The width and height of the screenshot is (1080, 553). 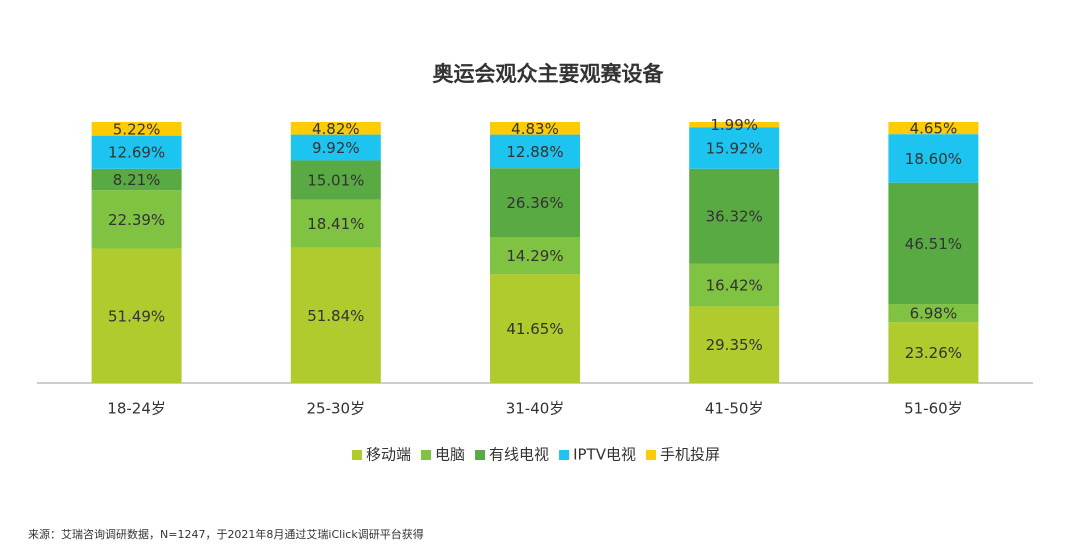 I want to click on value-label: 18.41%, so click(x=335, y=224).